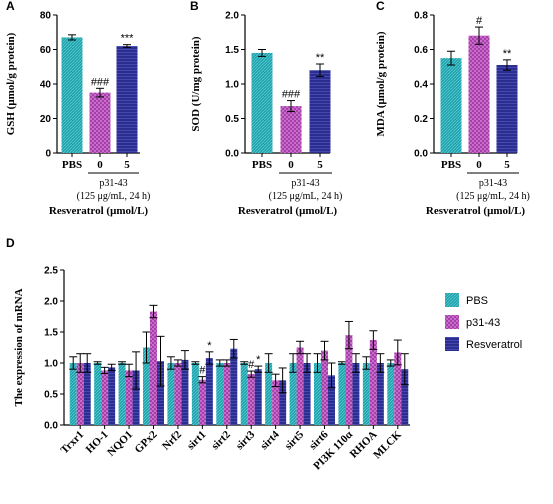  I want to click on panel-C-category-1: 0, so click(479, 165).